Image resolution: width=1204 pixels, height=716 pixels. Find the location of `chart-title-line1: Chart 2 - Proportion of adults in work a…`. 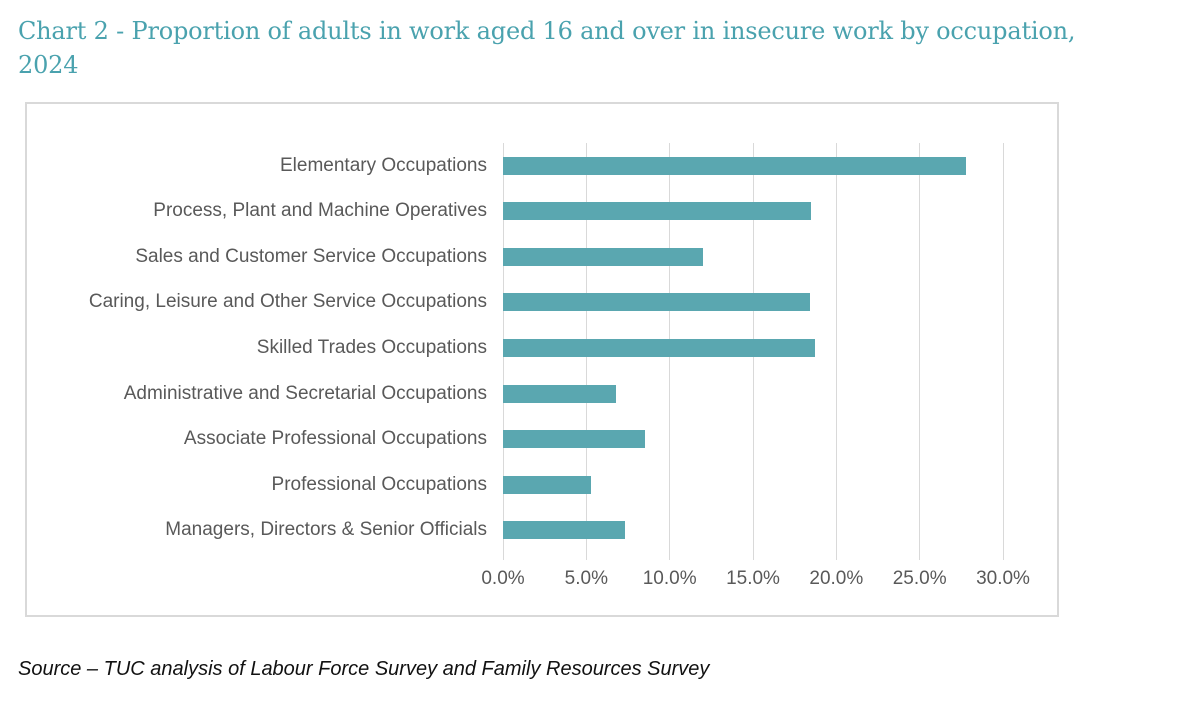

chart-title-line1: Chart 2 - Proportion of adults in work a… is located at coordinates (547, 31).